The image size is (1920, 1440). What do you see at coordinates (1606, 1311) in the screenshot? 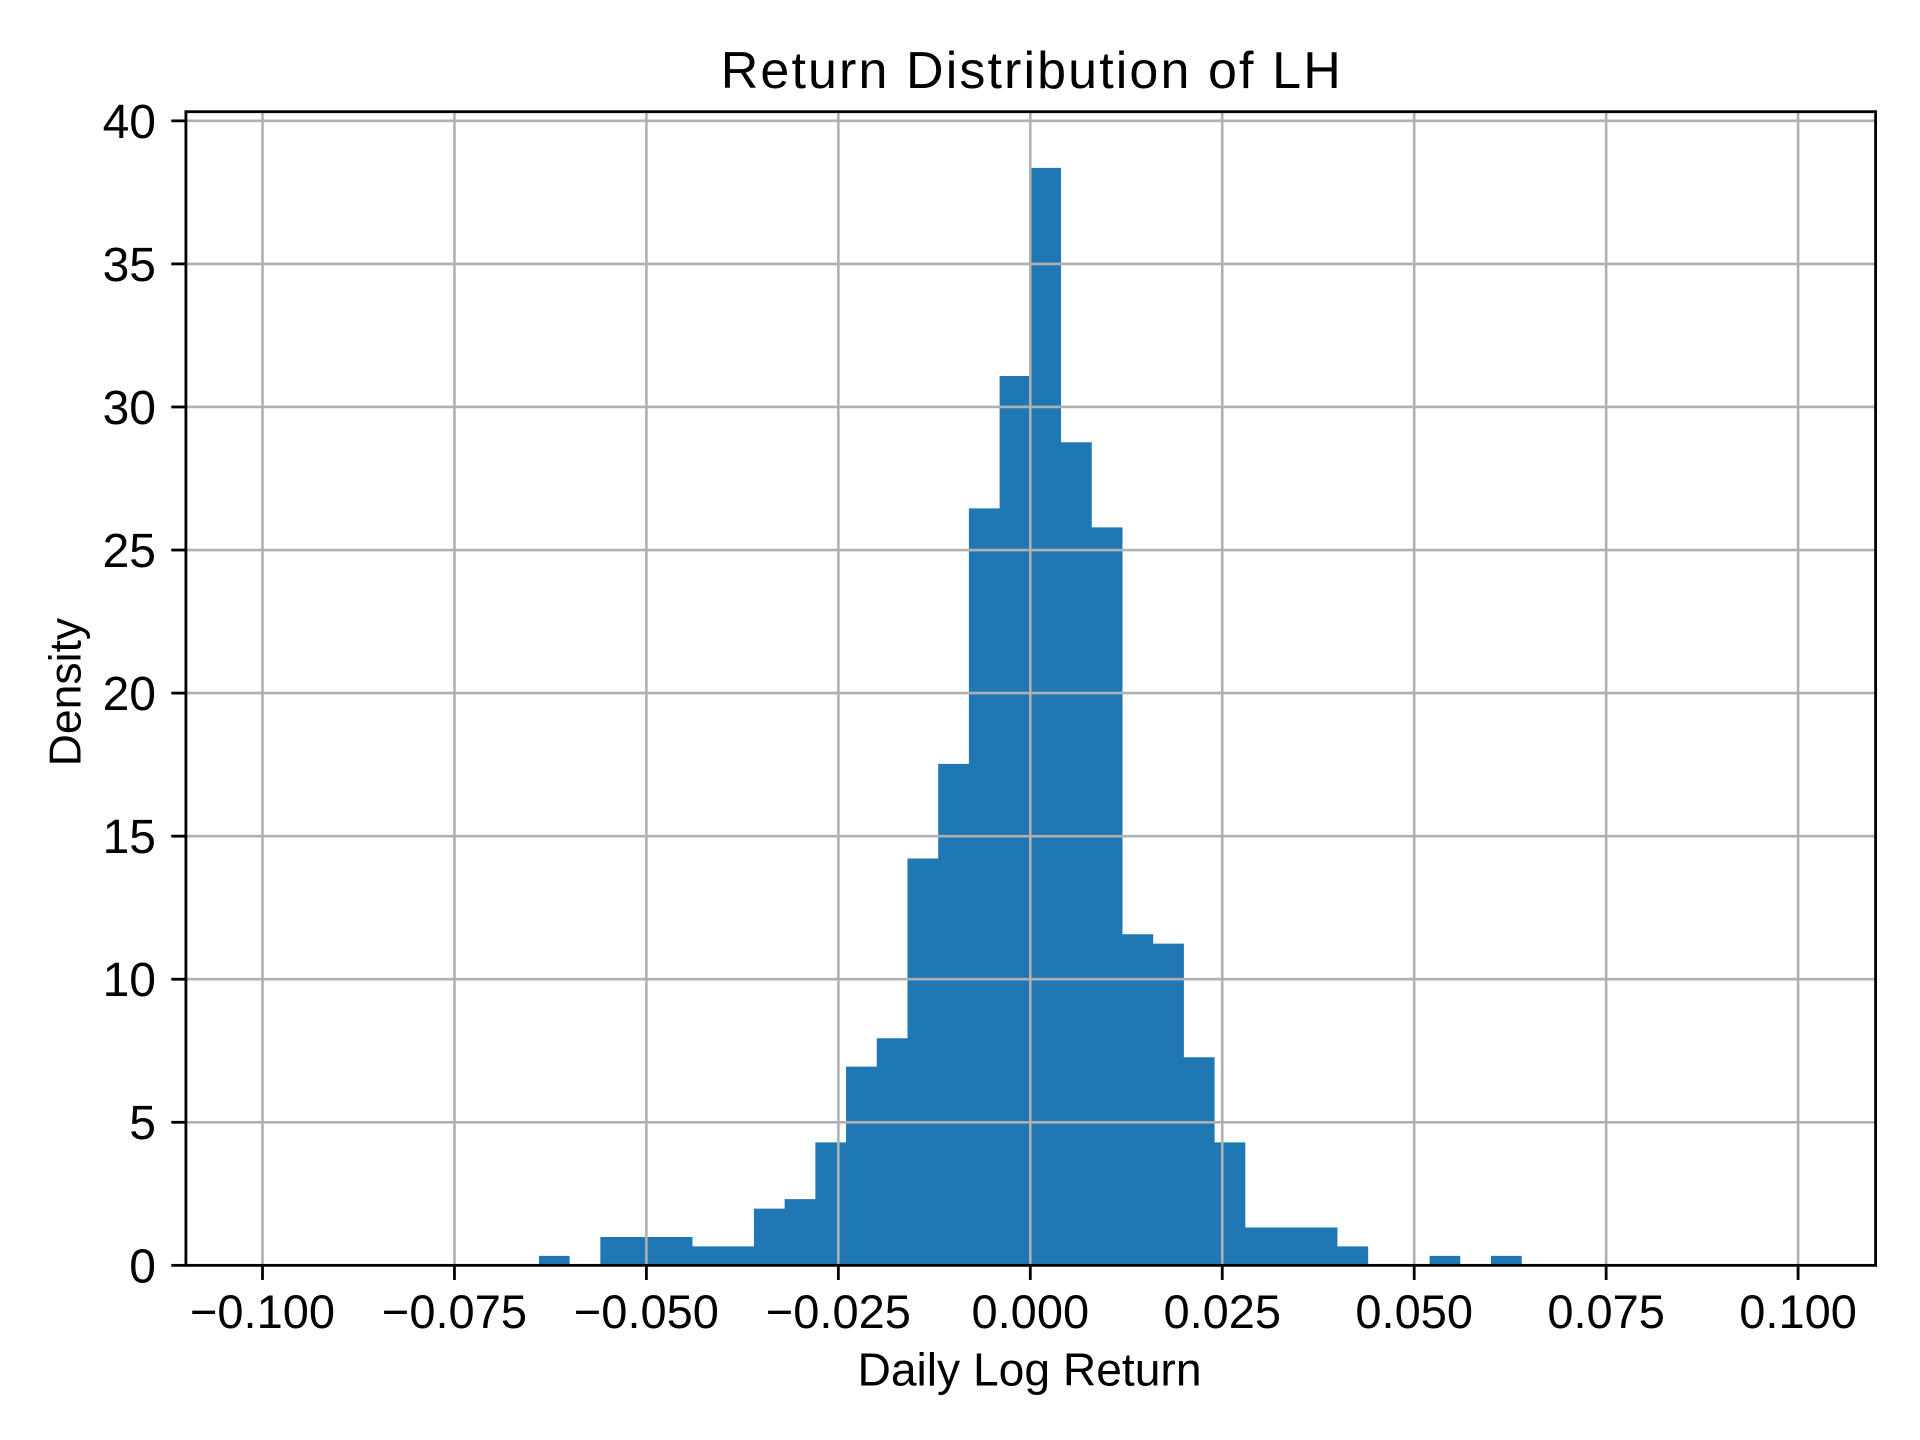
I see `svg-text: 0.075` at bounding box center [1606, 1311].